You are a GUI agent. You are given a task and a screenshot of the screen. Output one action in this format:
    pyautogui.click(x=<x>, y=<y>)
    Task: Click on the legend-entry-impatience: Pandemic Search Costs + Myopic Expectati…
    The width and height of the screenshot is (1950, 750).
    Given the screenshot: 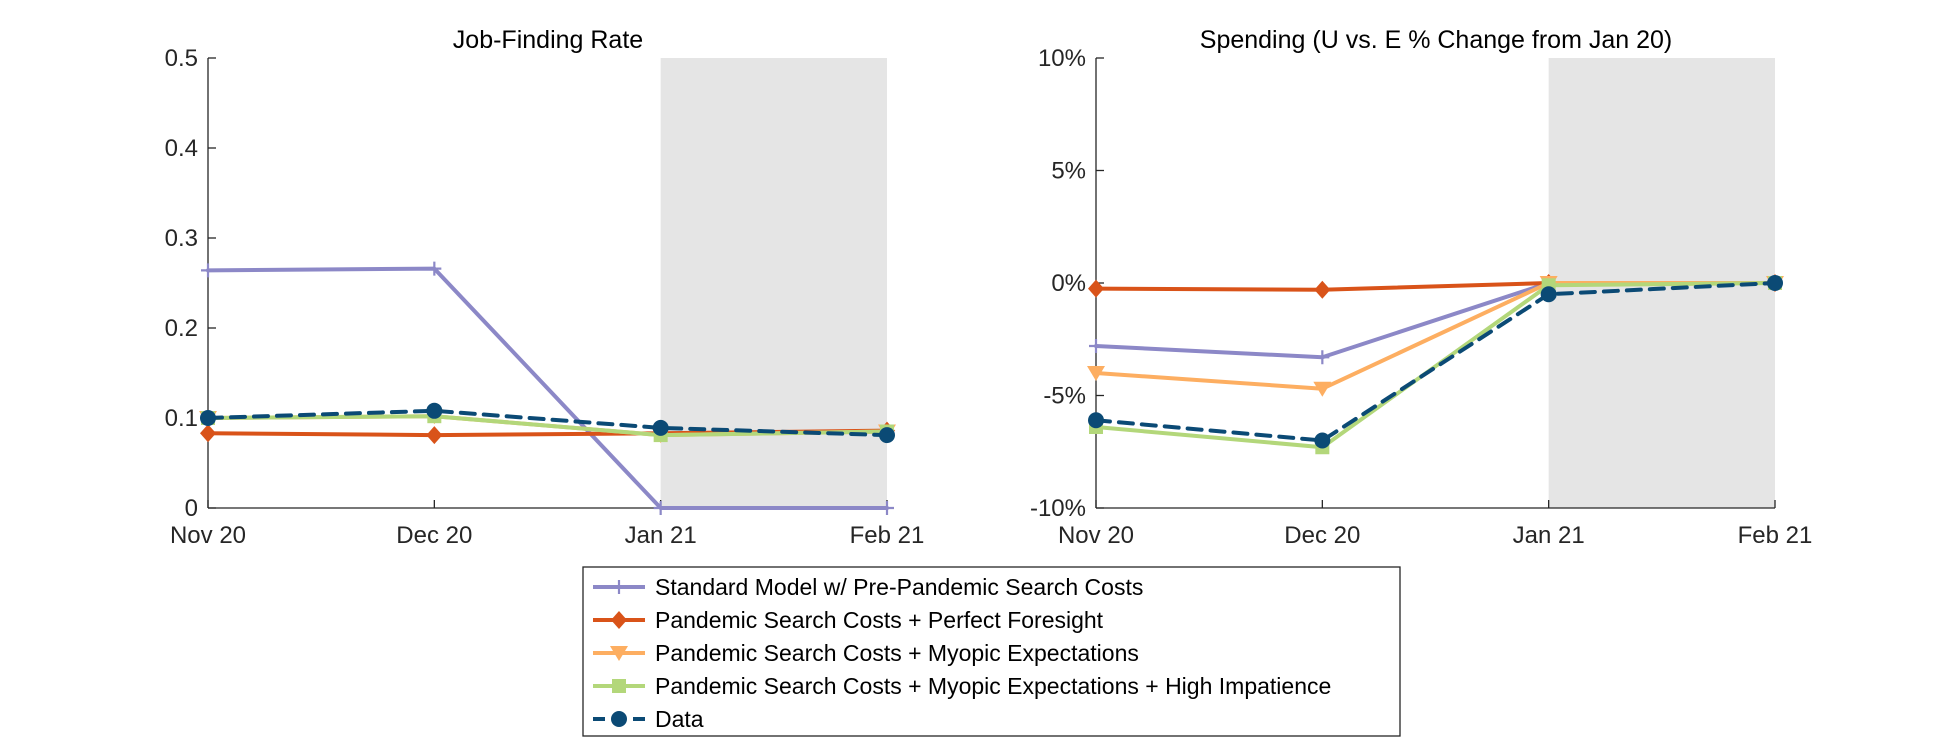 What is the action you would take?
    pyautogui.click(x=962, y=686)
    